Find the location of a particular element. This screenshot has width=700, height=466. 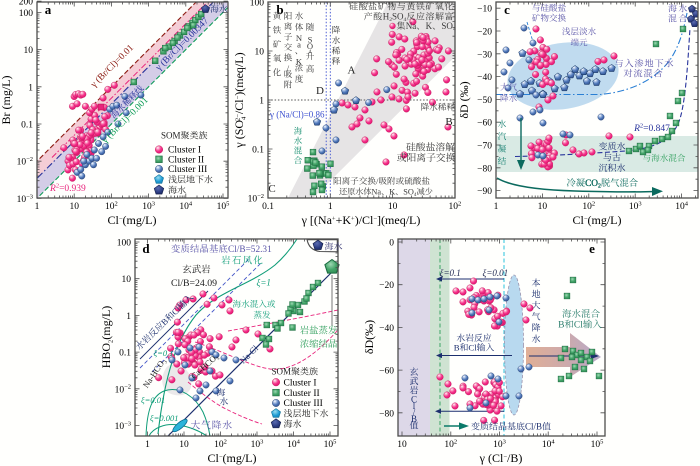

svg-text: O is located at coordinates (310, 46).